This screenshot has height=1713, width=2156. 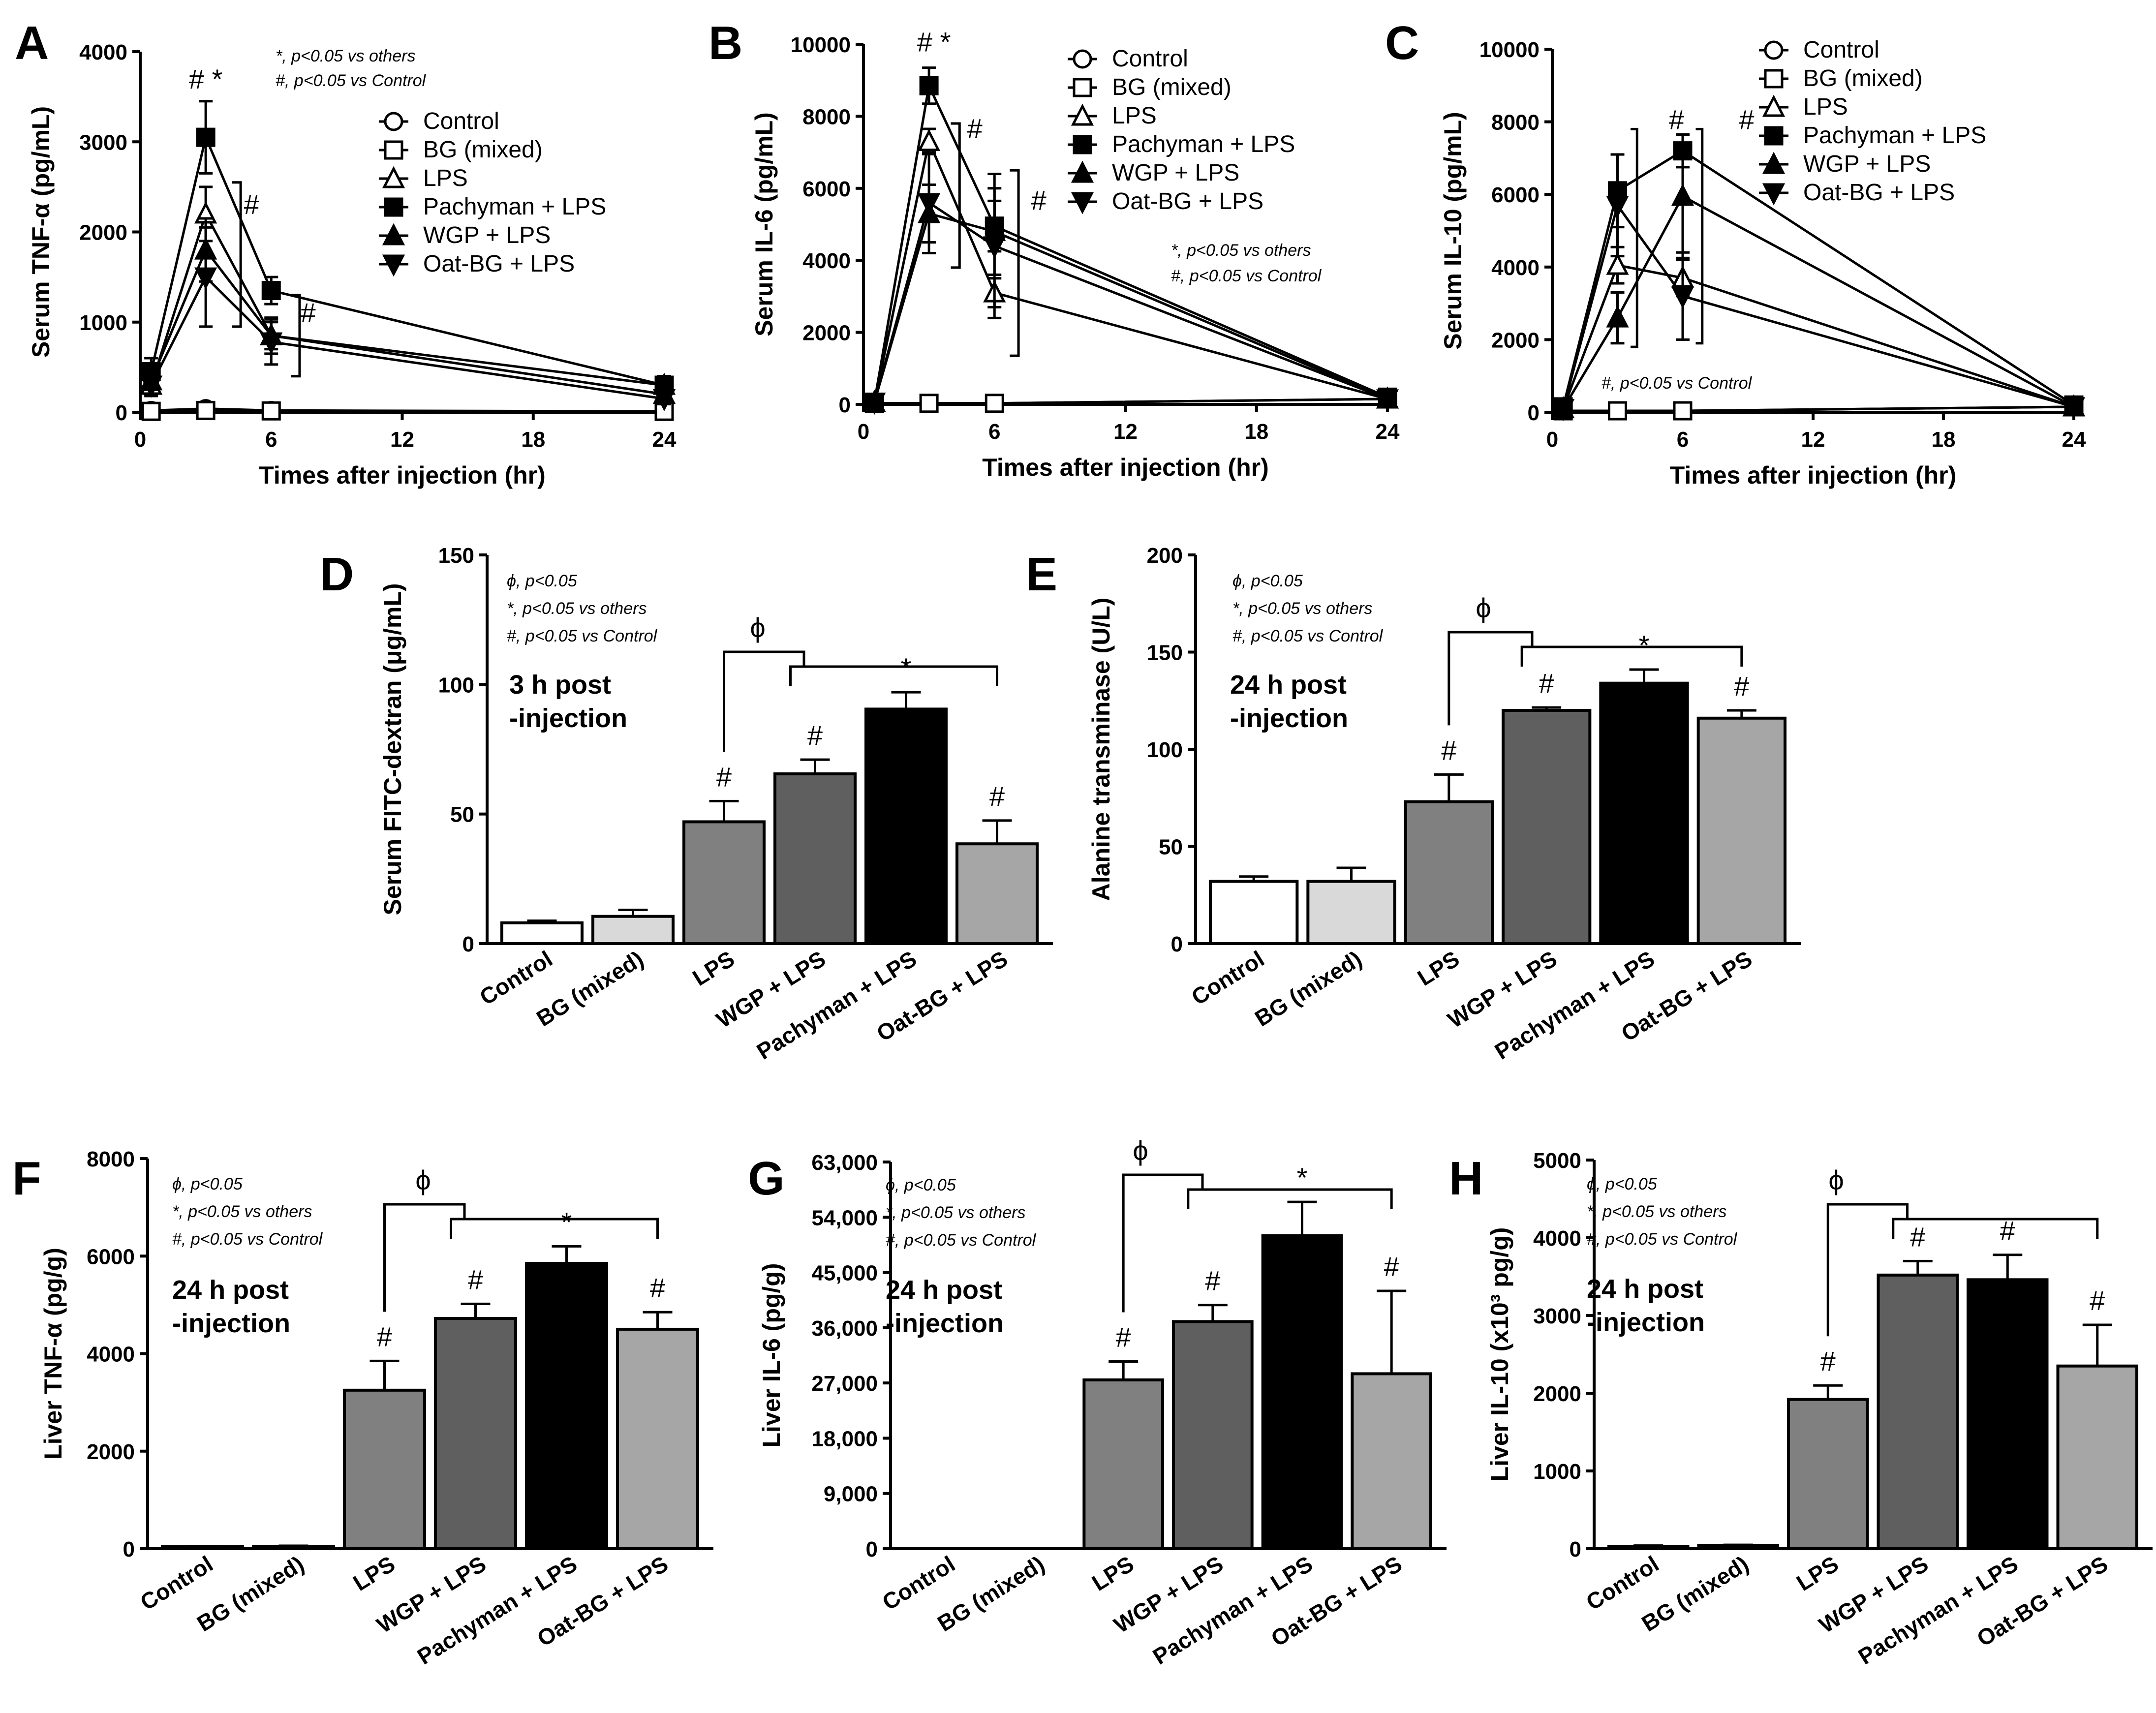 I want to click on y-axis-title: Liver TNF-α (pg/g), so click(x=53, y=1354).